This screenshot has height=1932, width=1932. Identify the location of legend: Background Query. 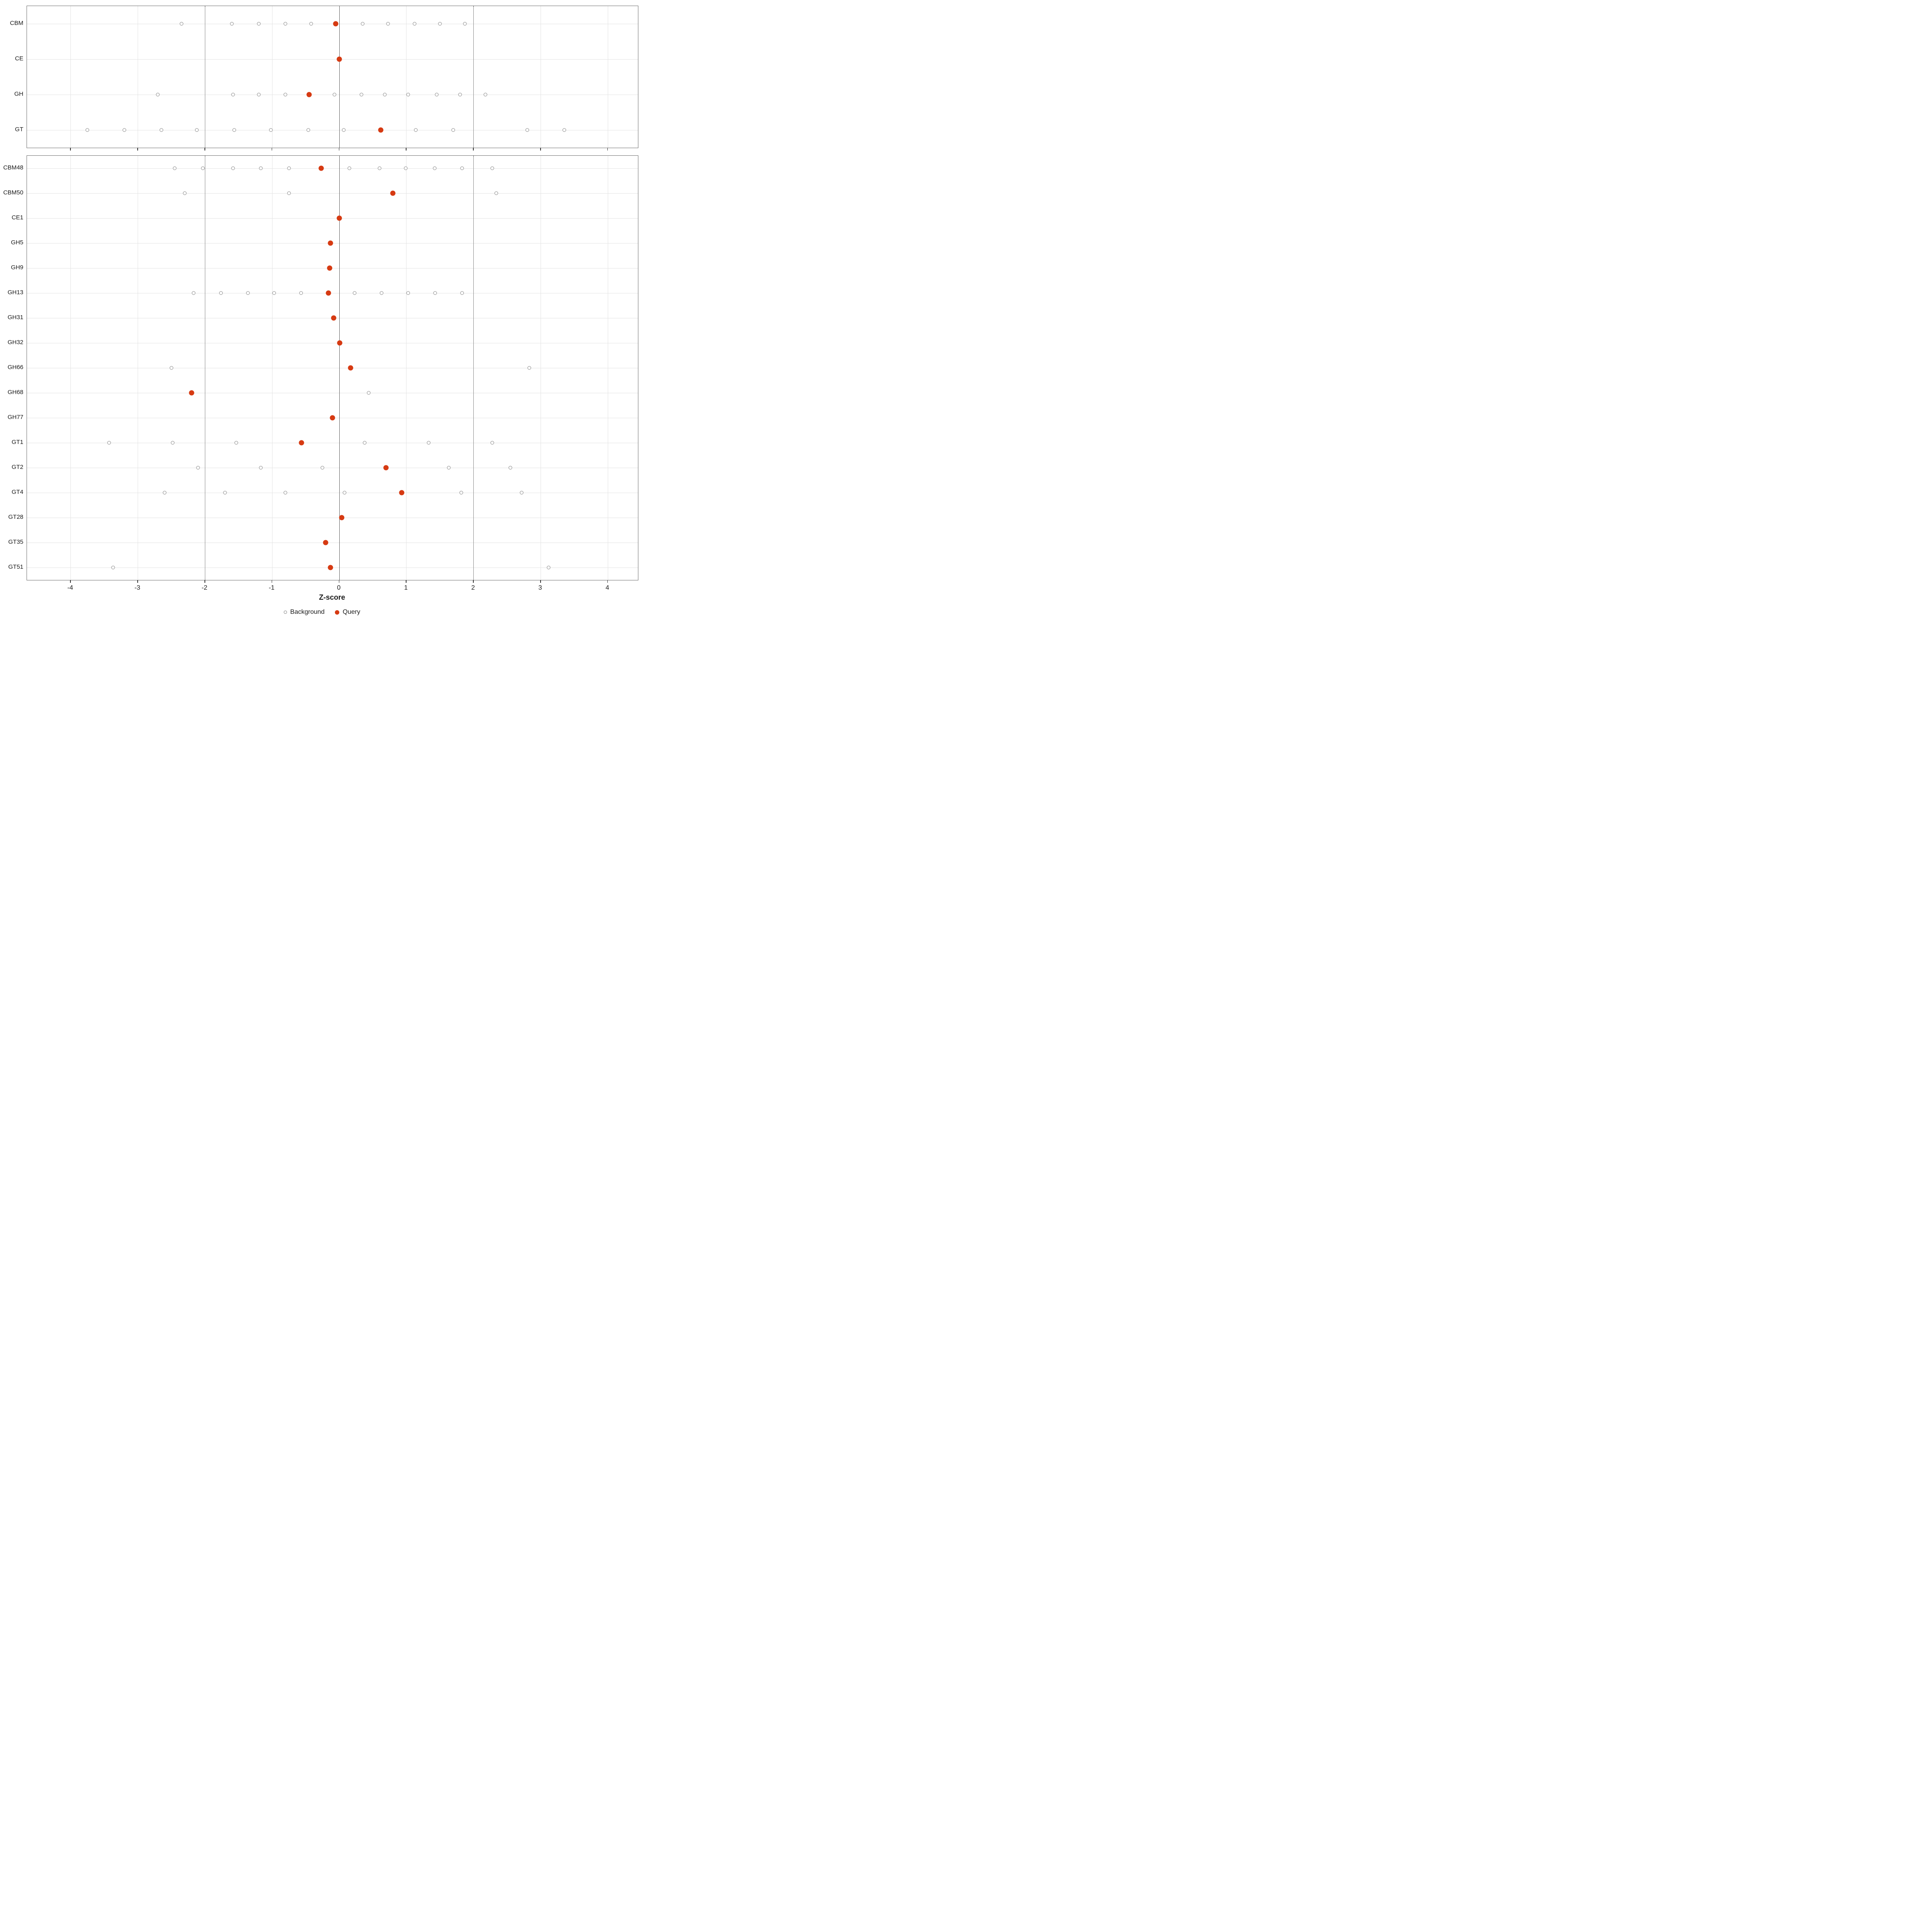
(322, 612).